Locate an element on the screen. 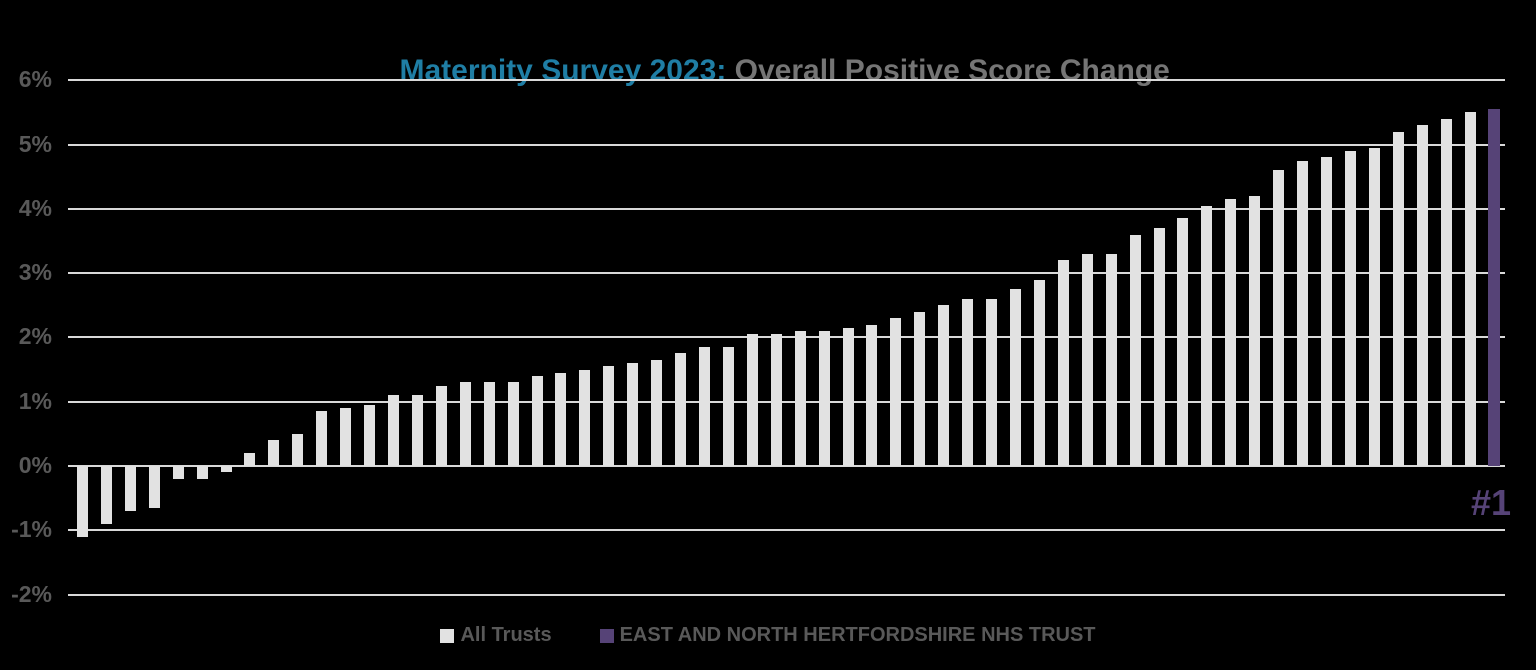  y-axis-tick-label: -1% is located at coordinates (31, 529).